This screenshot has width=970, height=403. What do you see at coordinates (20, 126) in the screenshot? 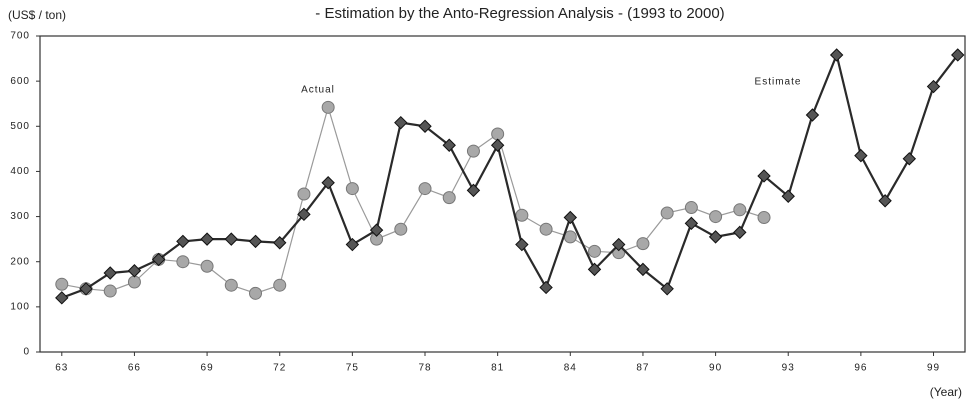
I see `y-tick-label: 500` at bounding box center [20, 126].